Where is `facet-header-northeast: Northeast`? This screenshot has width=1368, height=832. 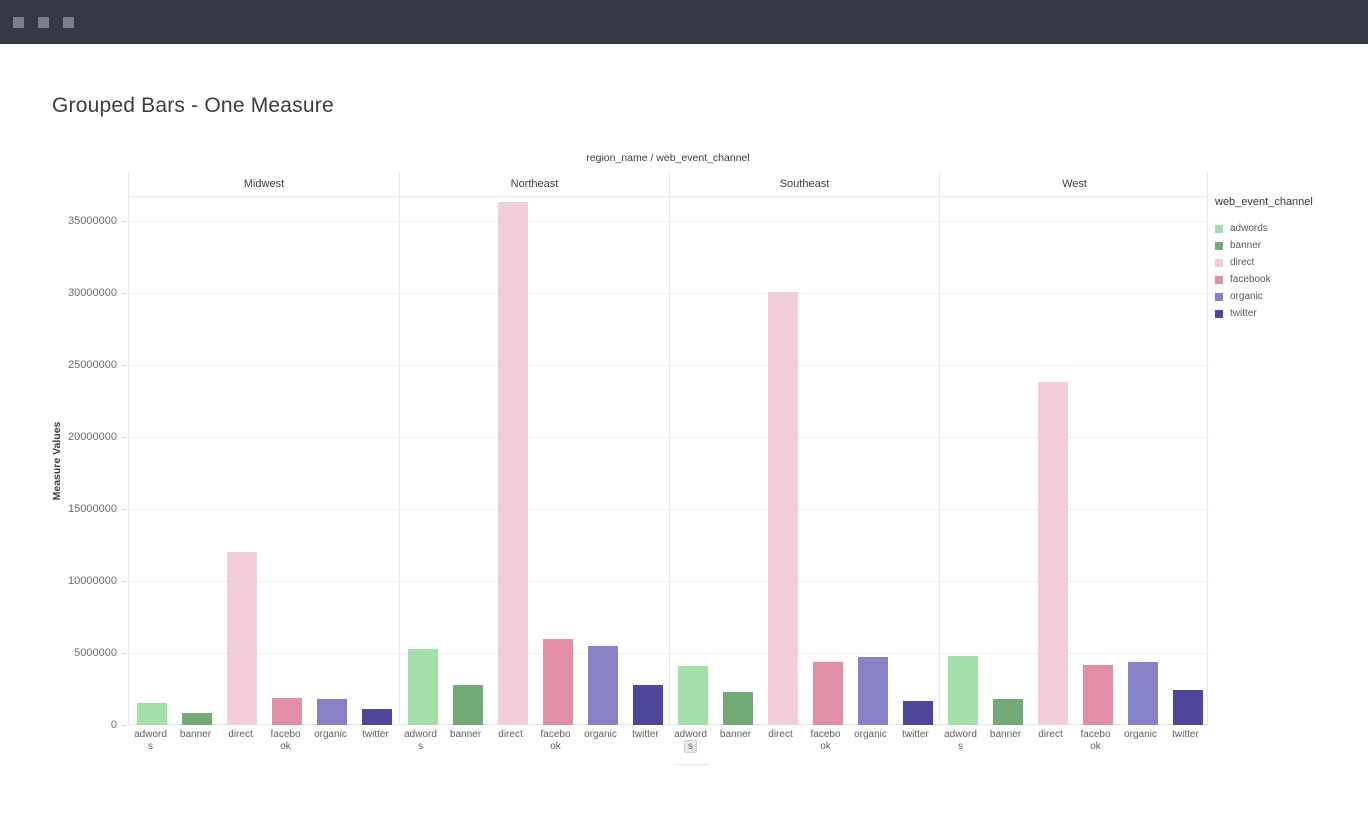
facet-header-northeast: Northeast is located at coordinates (534, 184).